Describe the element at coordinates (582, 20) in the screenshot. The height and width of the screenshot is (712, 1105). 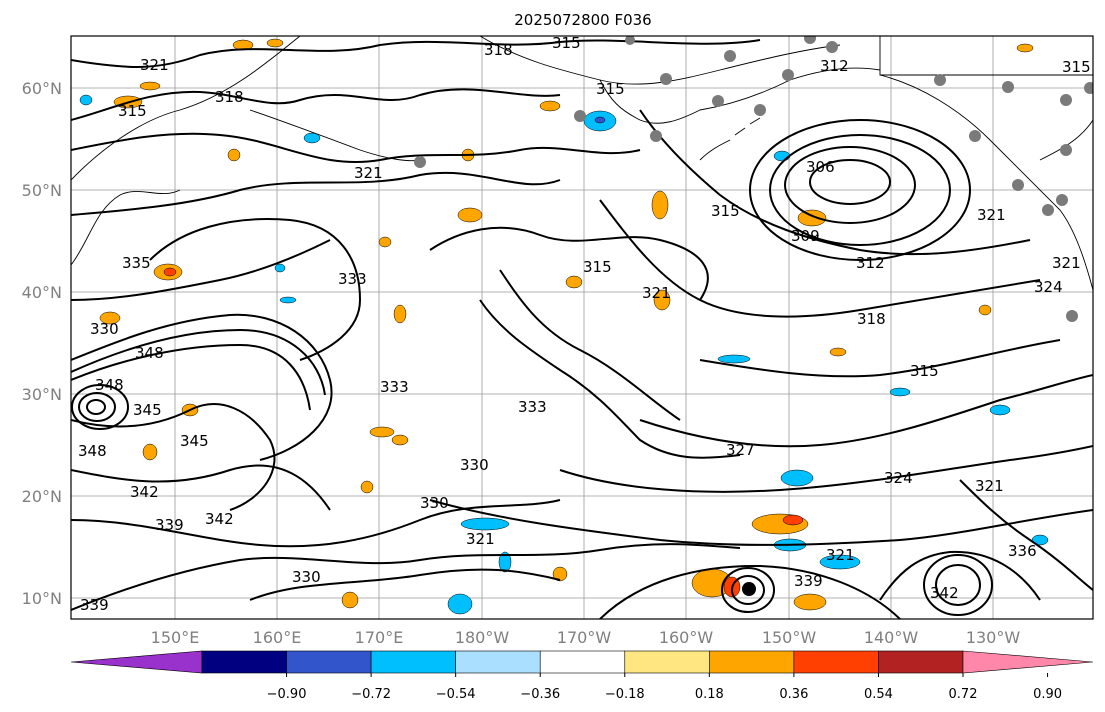
I see `map-title: 2025072800 F036` at that location.